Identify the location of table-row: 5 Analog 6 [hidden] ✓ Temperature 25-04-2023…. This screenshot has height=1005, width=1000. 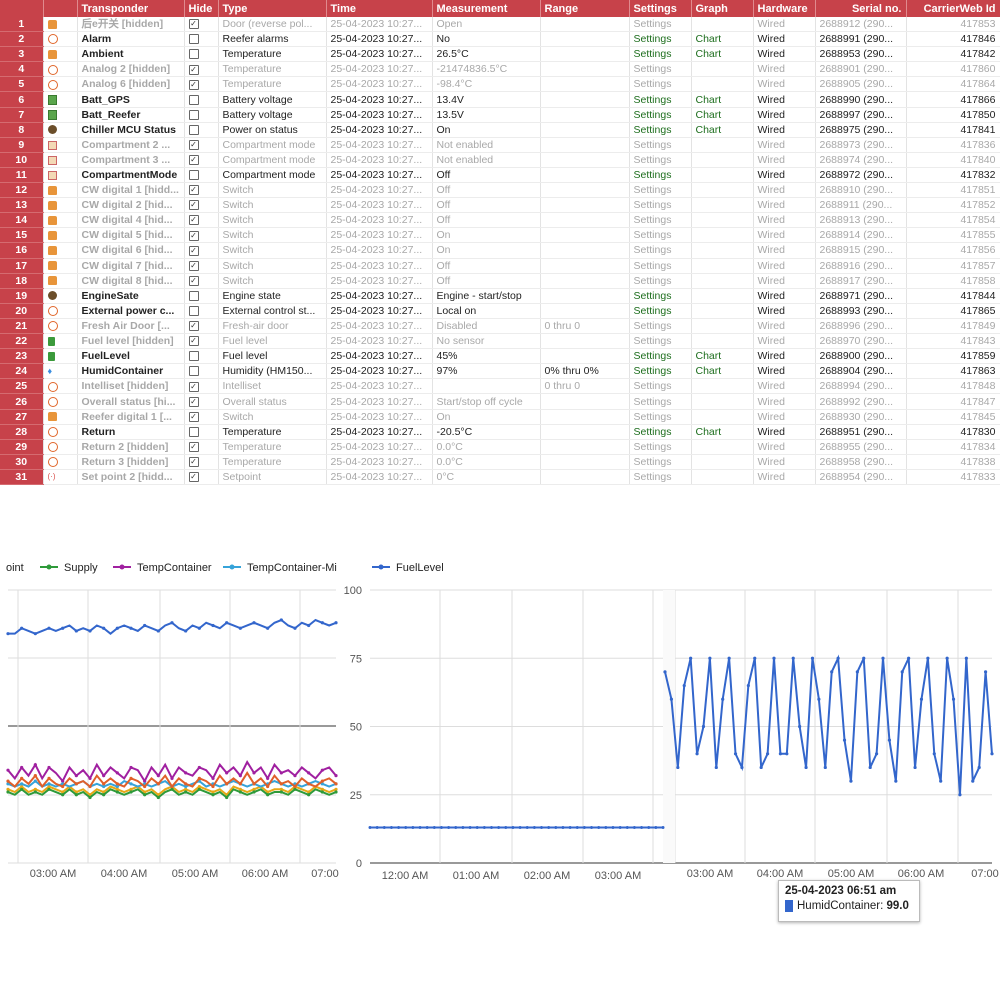
(500, 84).